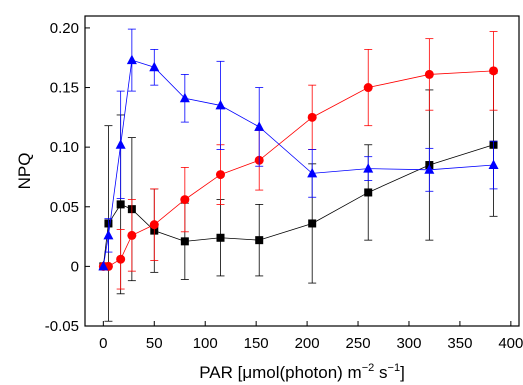 This screenshot has width=523, height=385. I want to click on x-label-sup1: −2, so click(368, 368).